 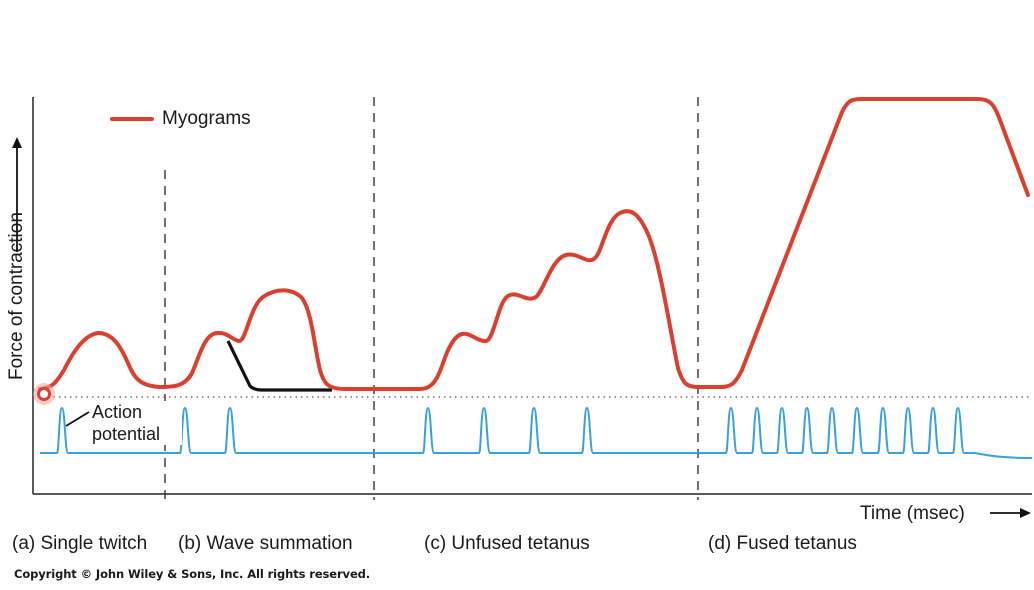 What do you see at coordinates (536, 433) in the screenshot?
I see `action-potential-line` at bounding box center [536, 433].